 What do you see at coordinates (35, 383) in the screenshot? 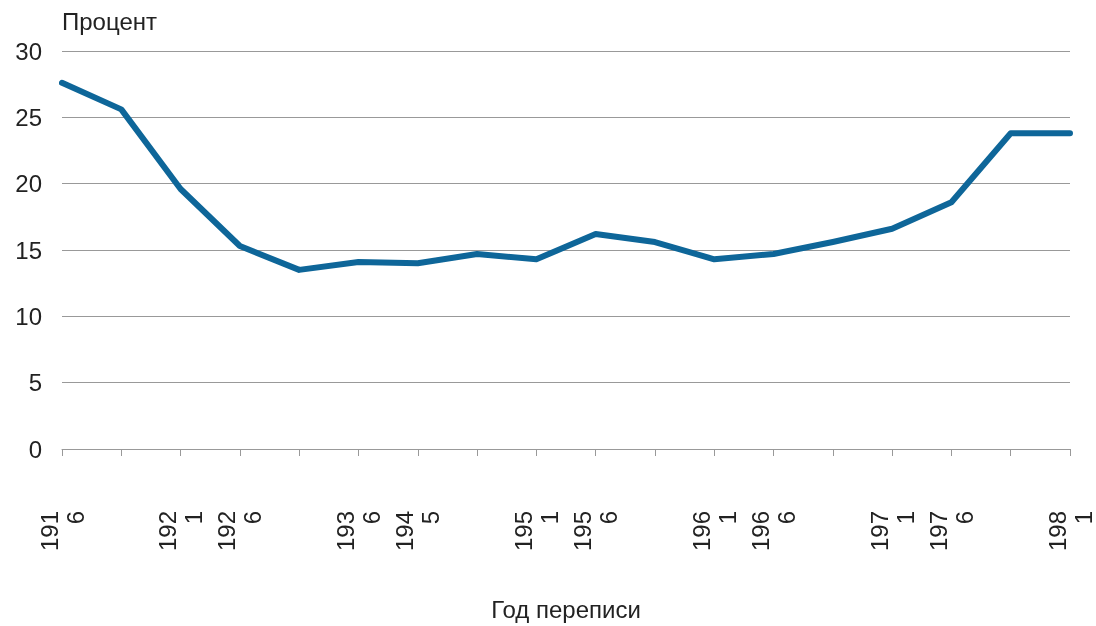
I see `y-tick-label: 5` at bounding box center [35, 383].